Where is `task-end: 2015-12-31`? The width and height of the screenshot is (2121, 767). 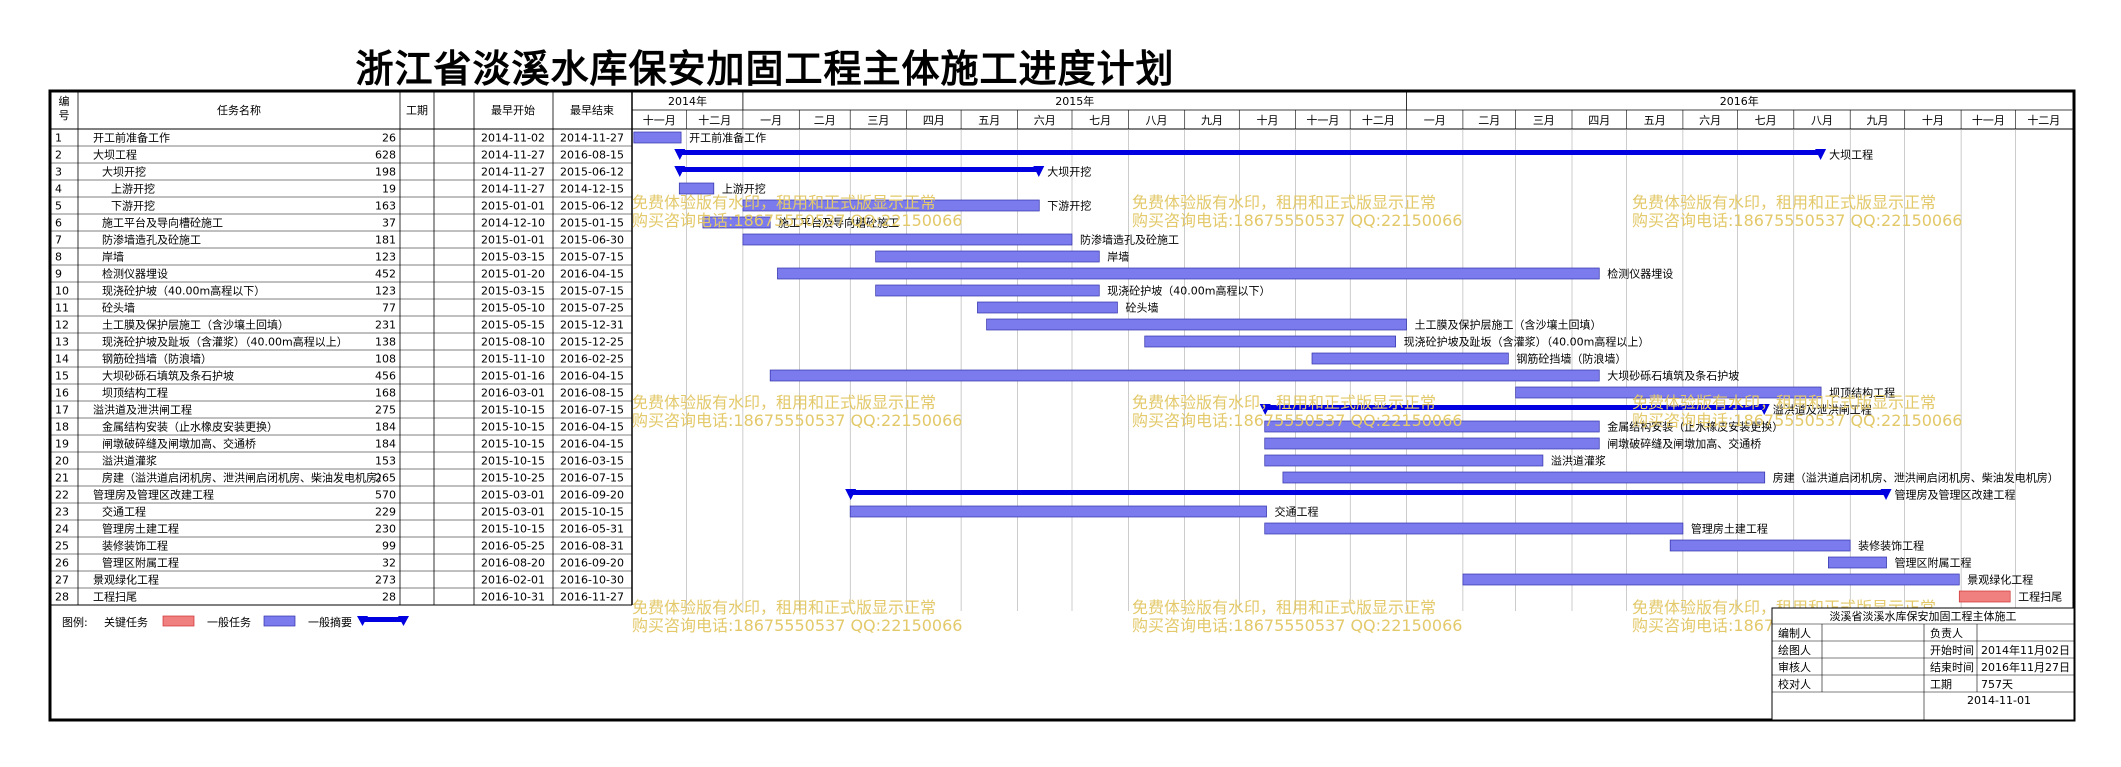
task-end: 2015-12-31 is located at coordinates (592, 325).